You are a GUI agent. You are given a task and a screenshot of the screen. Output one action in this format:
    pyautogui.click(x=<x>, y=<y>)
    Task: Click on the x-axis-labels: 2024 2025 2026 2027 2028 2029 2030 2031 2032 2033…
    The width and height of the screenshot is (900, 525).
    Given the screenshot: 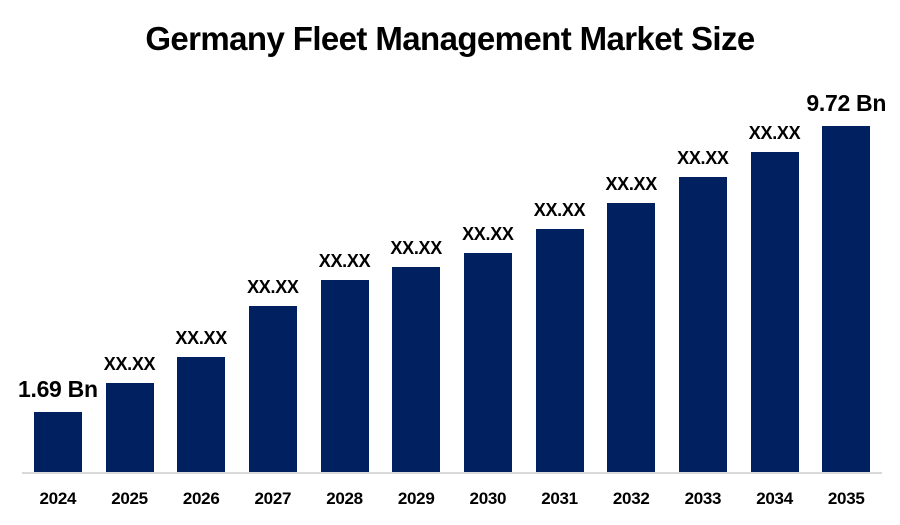 What is the action you would take?
    pyautogui.click(x=452, y=499)
    